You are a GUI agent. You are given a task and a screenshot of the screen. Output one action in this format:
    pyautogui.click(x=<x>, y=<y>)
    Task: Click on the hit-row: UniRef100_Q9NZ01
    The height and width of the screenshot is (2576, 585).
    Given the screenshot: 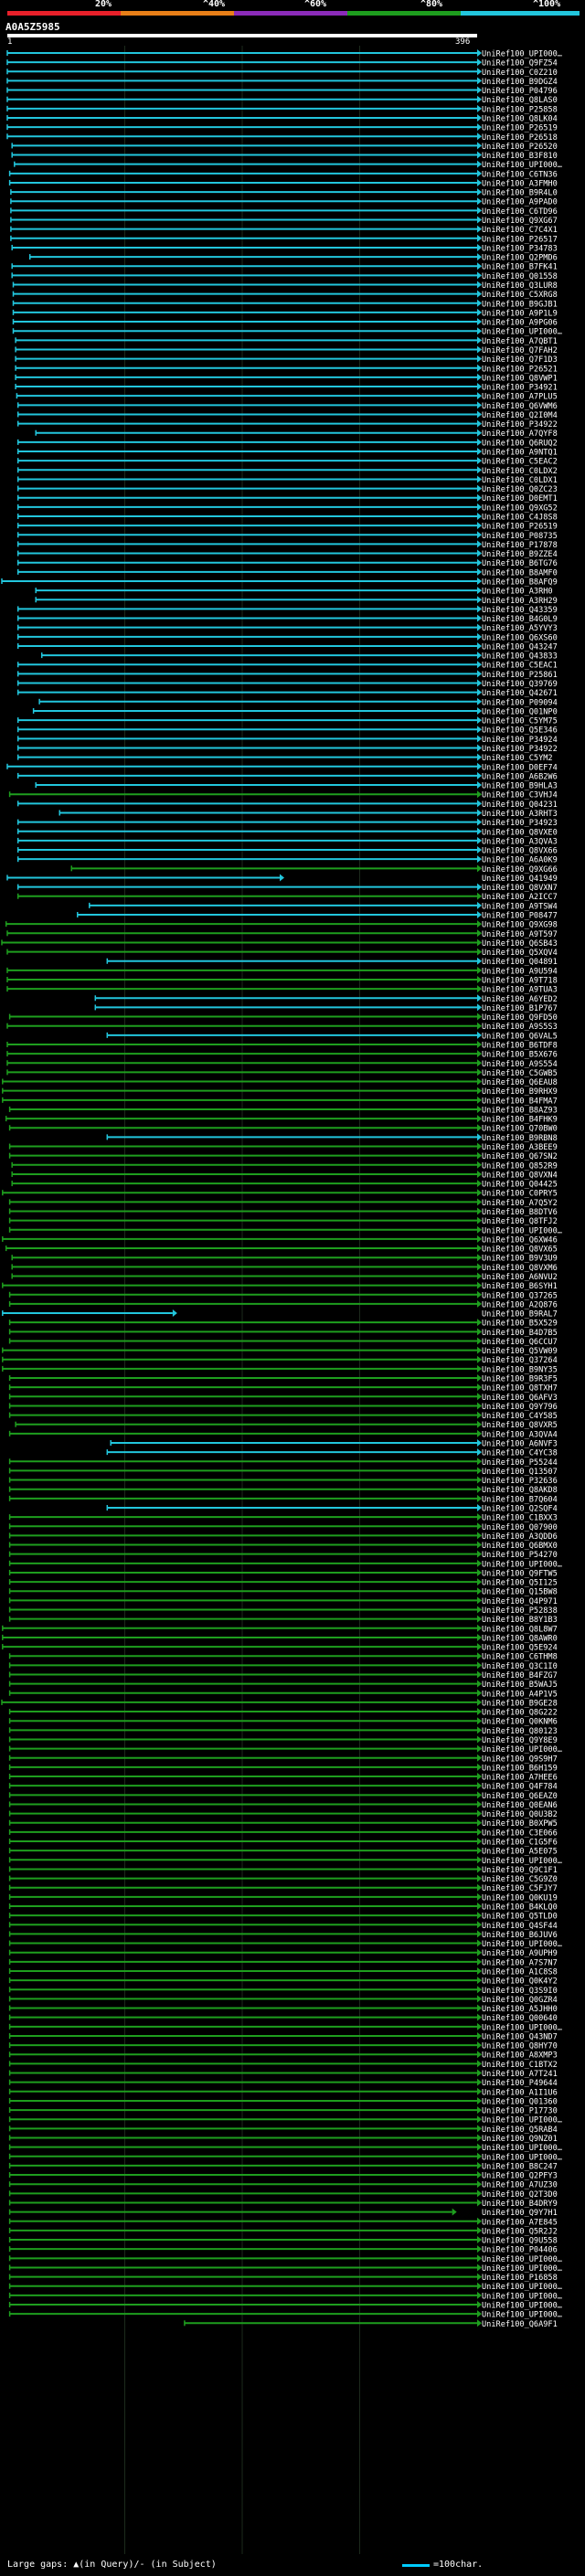 What is the action you would take?
    pyautogui.click(x=283, y=2139)
    